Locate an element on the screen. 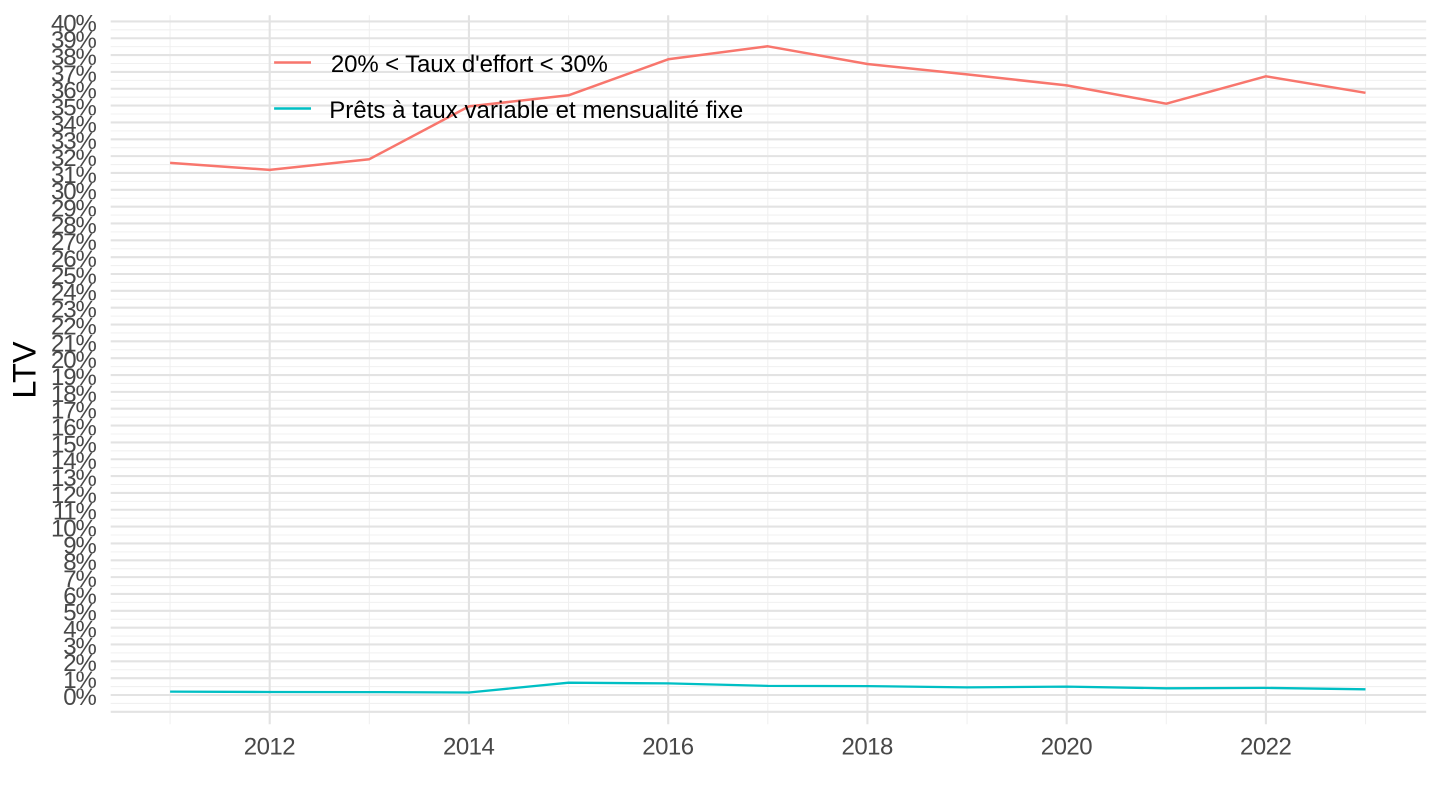 This screenshot has width=1440, height=810. svg-text: 18% is located at coordinates (73, 394).